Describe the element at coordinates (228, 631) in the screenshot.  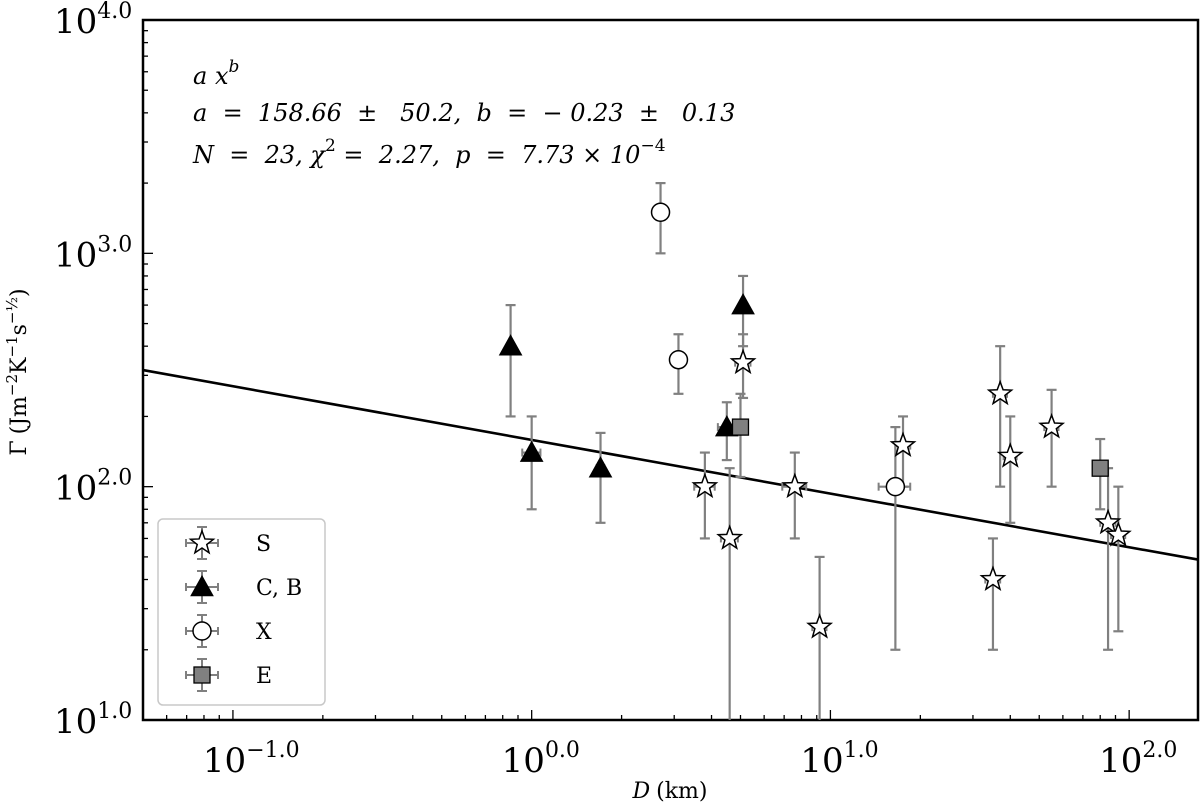
I see `legend-entry-X: X` at that location.